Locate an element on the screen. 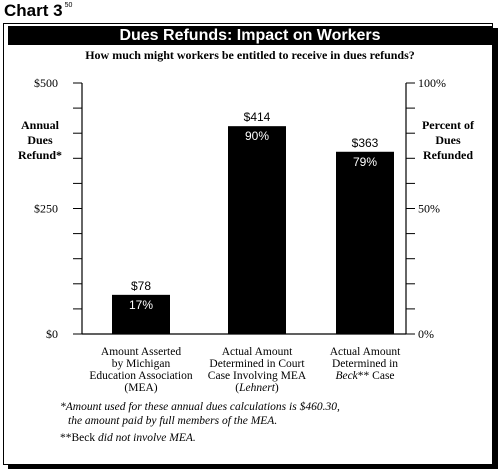  bar-value-label: $363 is located at coordinates (365, 143).